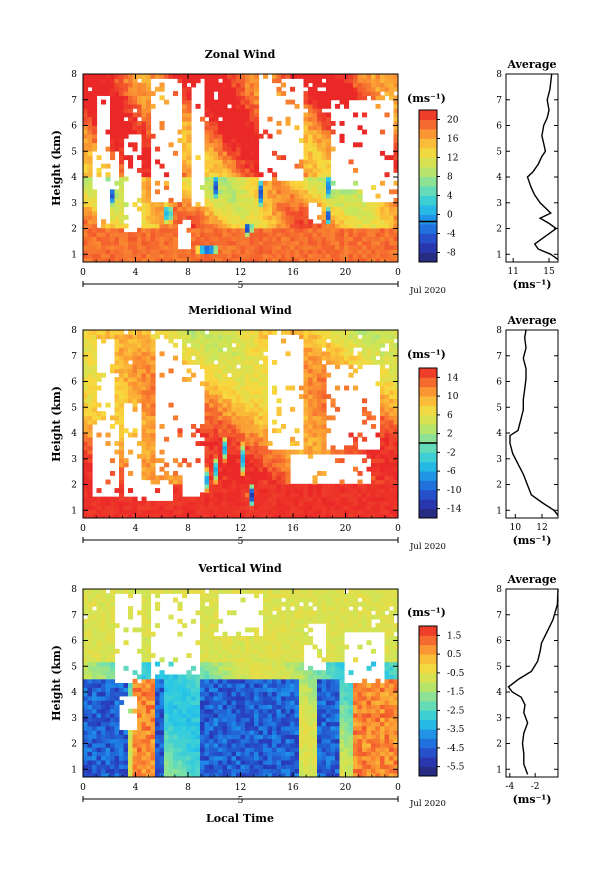  What do you see at coordinates (428, 134) in the screenshot?
I see `colorbar-segment` at bounding box center [428, 134].